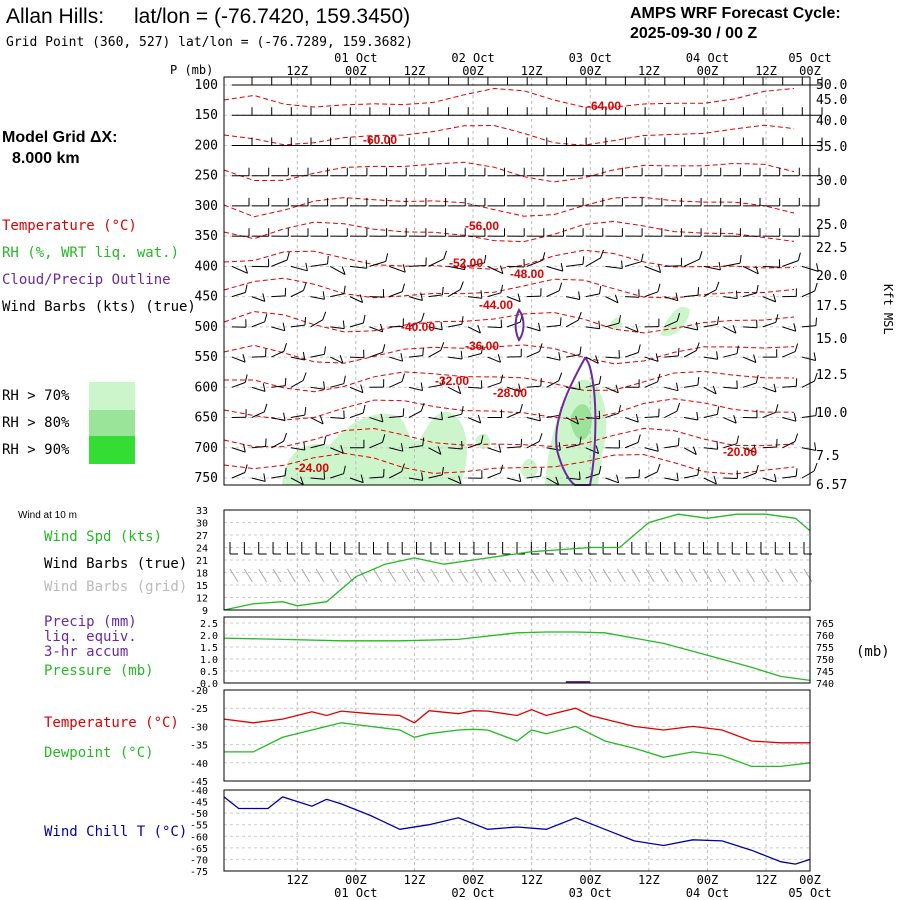 The height and width of the screenshot is (900, 900). I want to click on pressure-tick: 650, so click(206, 418).